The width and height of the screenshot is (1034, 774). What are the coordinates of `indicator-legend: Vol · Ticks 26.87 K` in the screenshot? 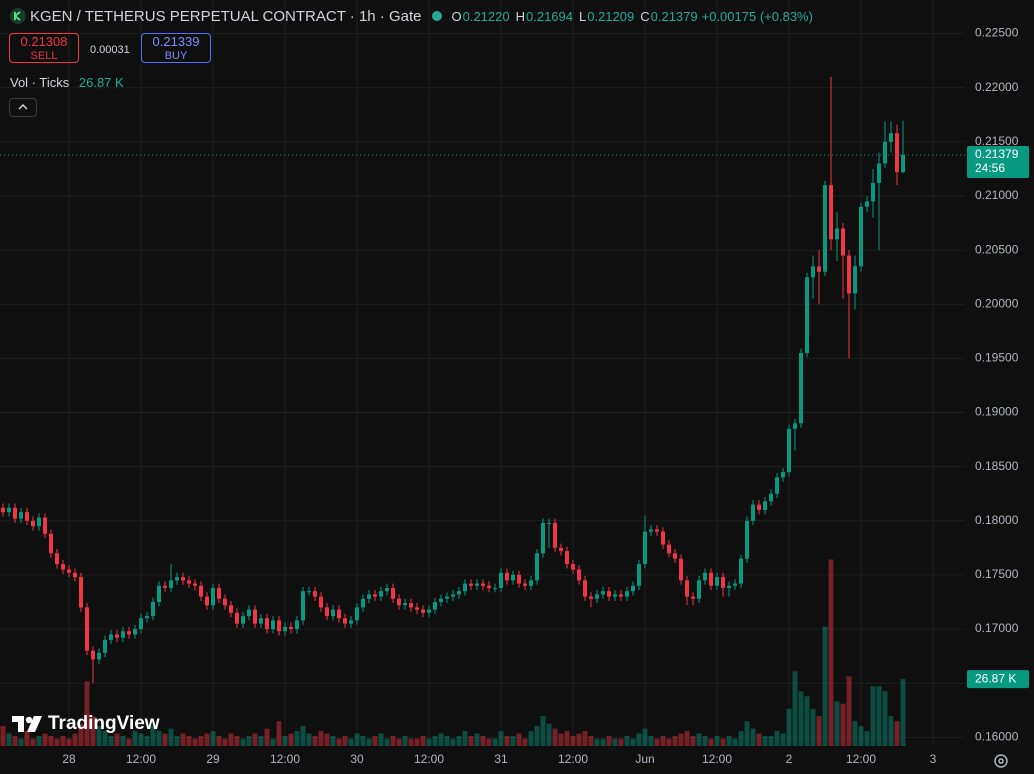 It's located at (67, 82).